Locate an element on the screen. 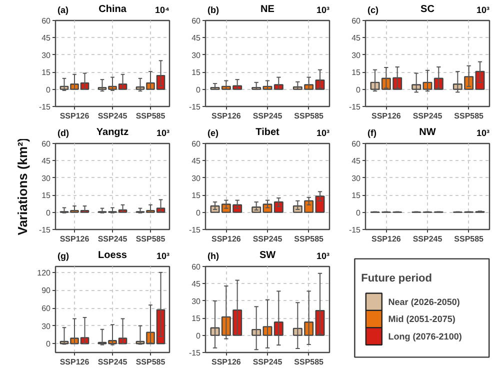  y-tick-label: 120 is located at coordinates (44, 273).